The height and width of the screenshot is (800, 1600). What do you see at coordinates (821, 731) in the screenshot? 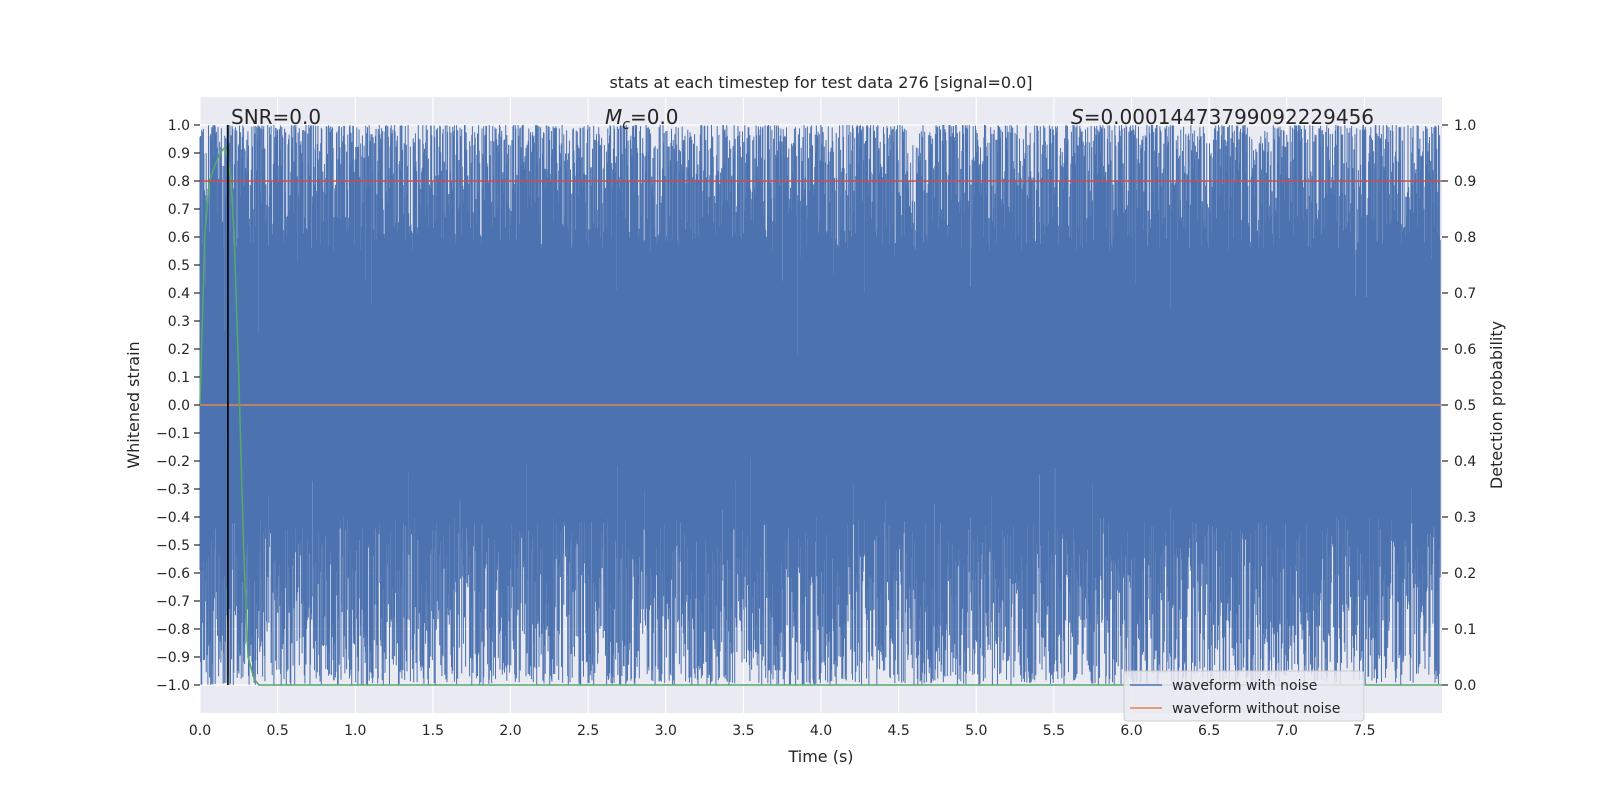
I see `x-tick-label: 4.0` at bounding box center [821, 731].